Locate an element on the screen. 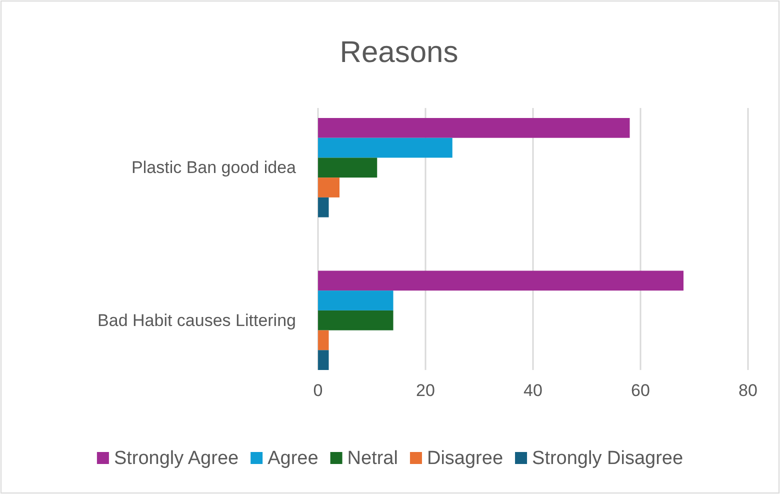 This screenshot has height=494, width=780. legend-label: Strongly Agree is located at coordinates (176, 458).